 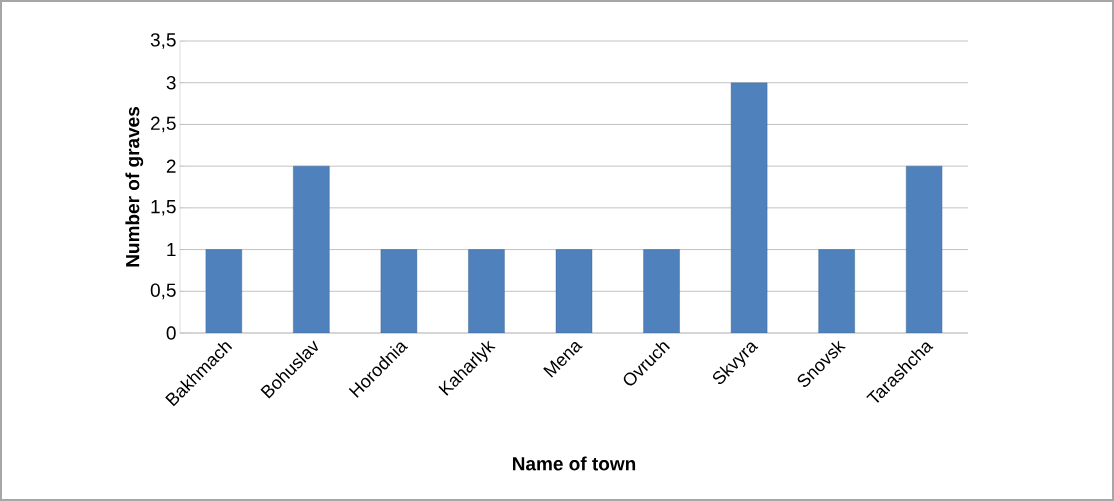 What do you see at coordinates (163, 124) in the screenshot?
I see `y-tick-label: 2,5` at bounding box center [163, 124].